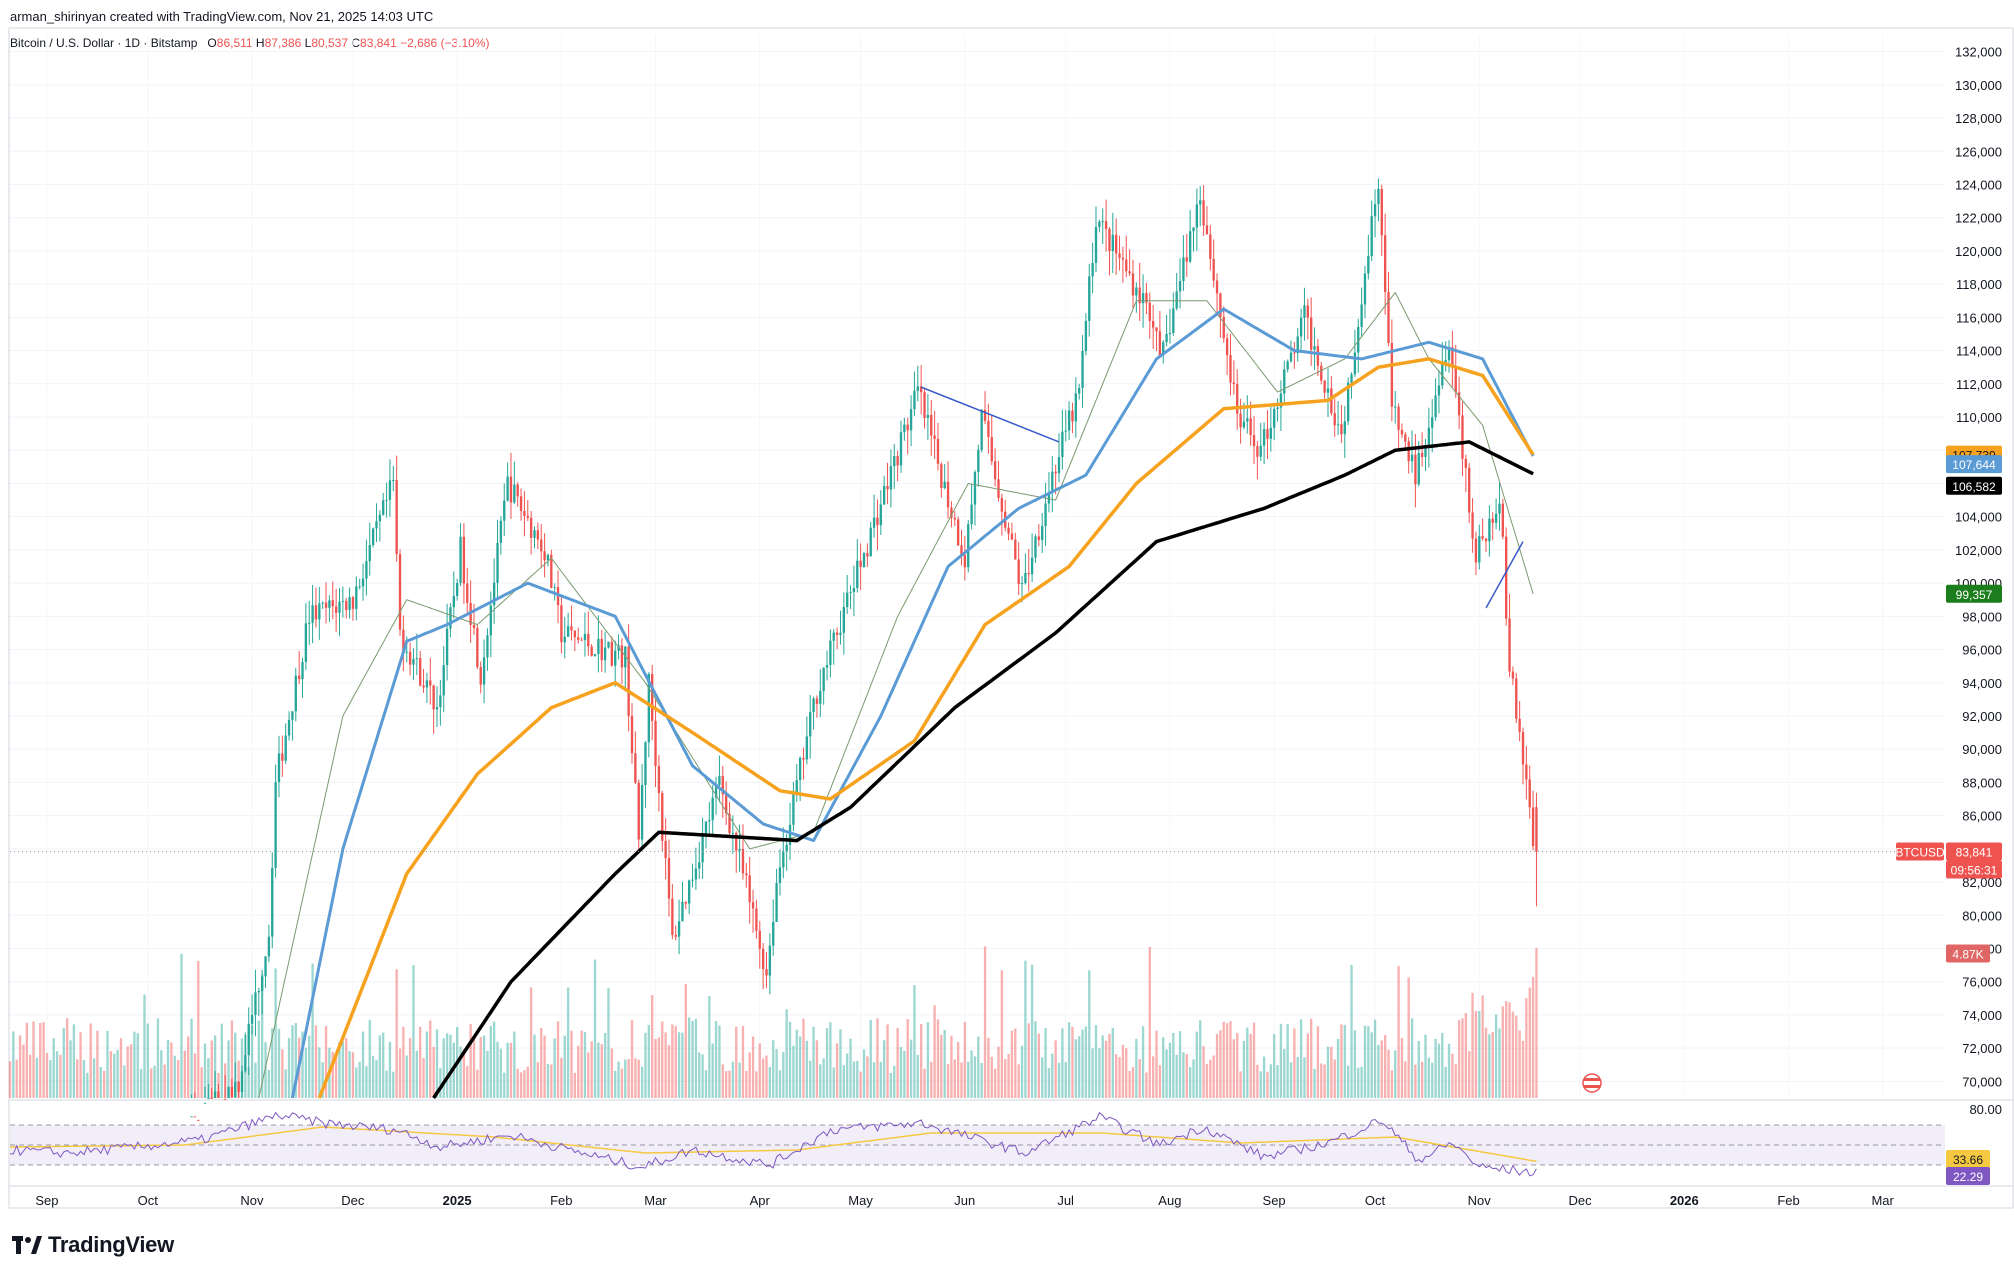  Describe the element at coordinates (234, 43) in the screenshot. I see `open-value: 86,511` at that location.